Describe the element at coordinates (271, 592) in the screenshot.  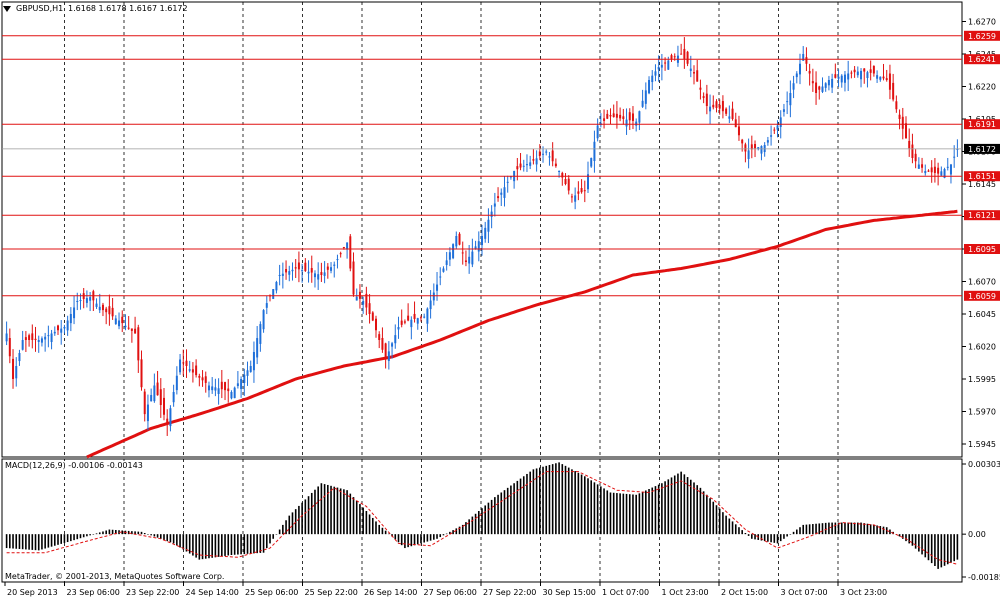
I see `time-axis-label: 25 Sep 06:00` at that location.